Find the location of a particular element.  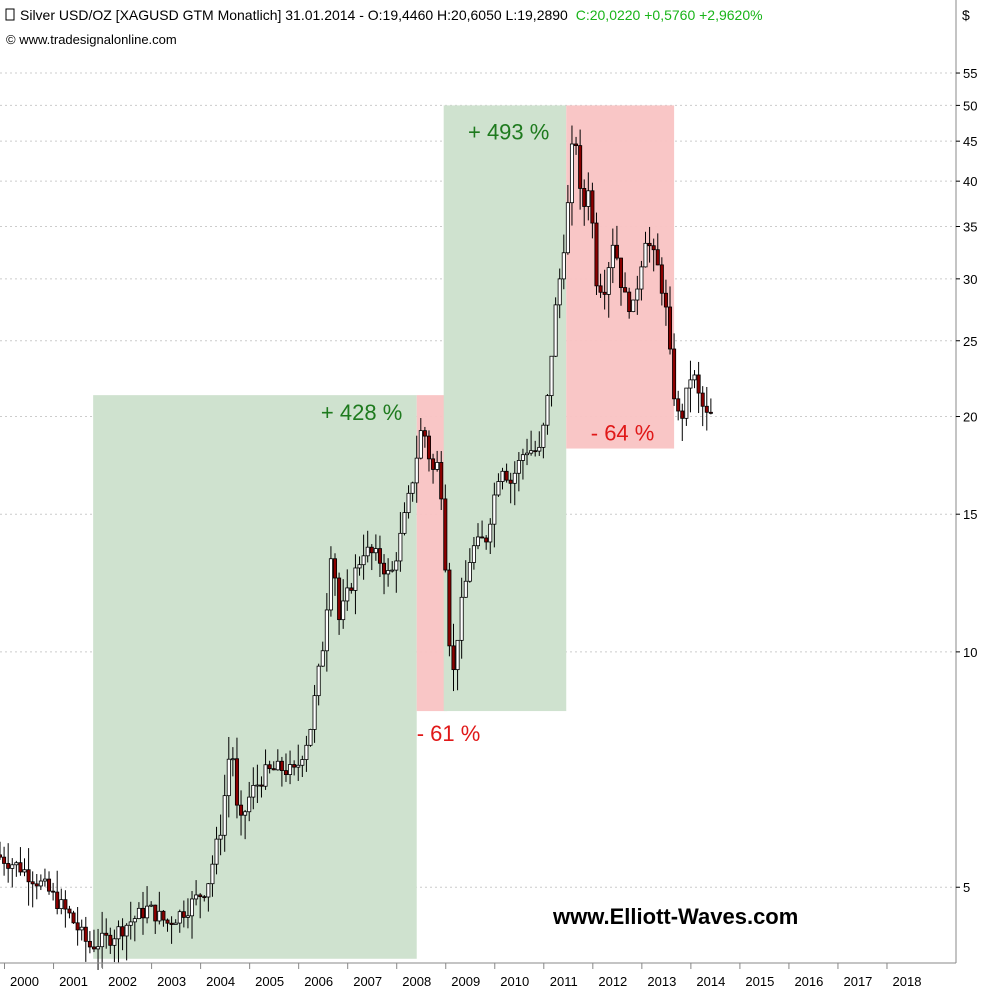

x-tick-label-2012: 2012 is located at coordinates (612, 981).